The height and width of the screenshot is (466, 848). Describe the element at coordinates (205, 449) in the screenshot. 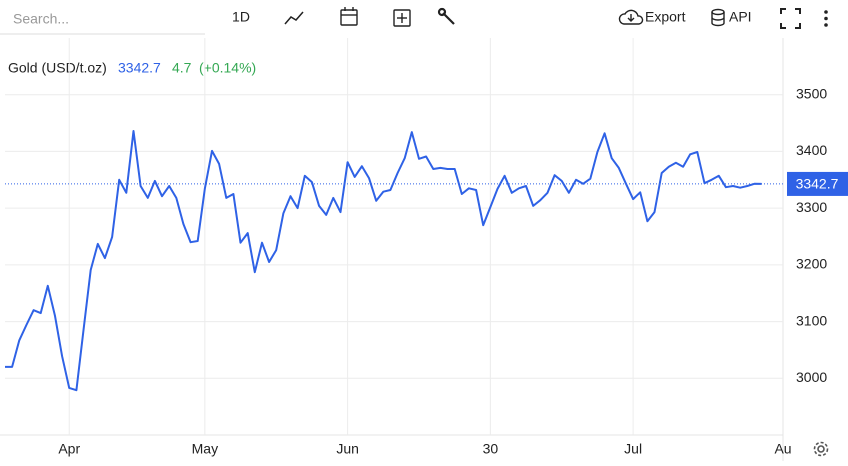

I see `x-tick-label: May` at that location.